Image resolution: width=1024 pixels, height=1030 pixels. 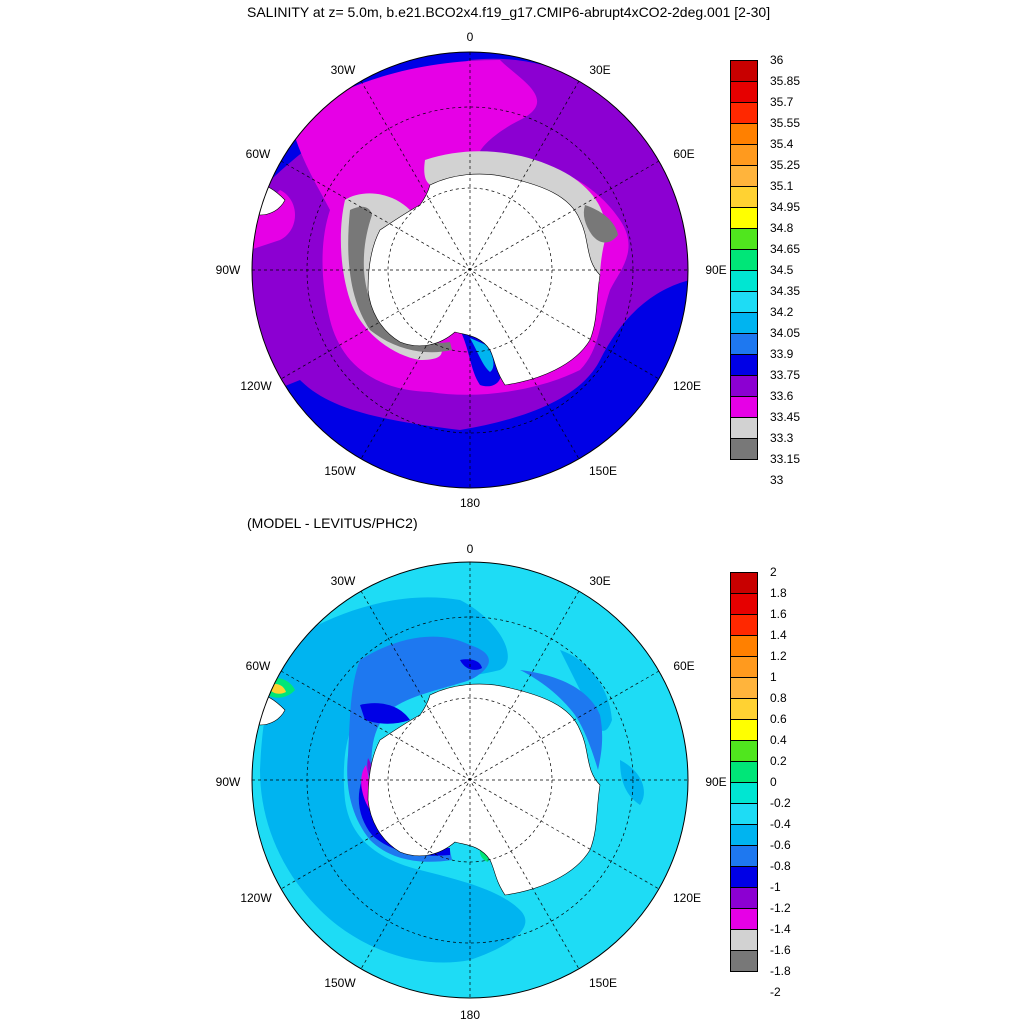 I want to click on colorbar-label: 35.55, so click(x=785, y=123).